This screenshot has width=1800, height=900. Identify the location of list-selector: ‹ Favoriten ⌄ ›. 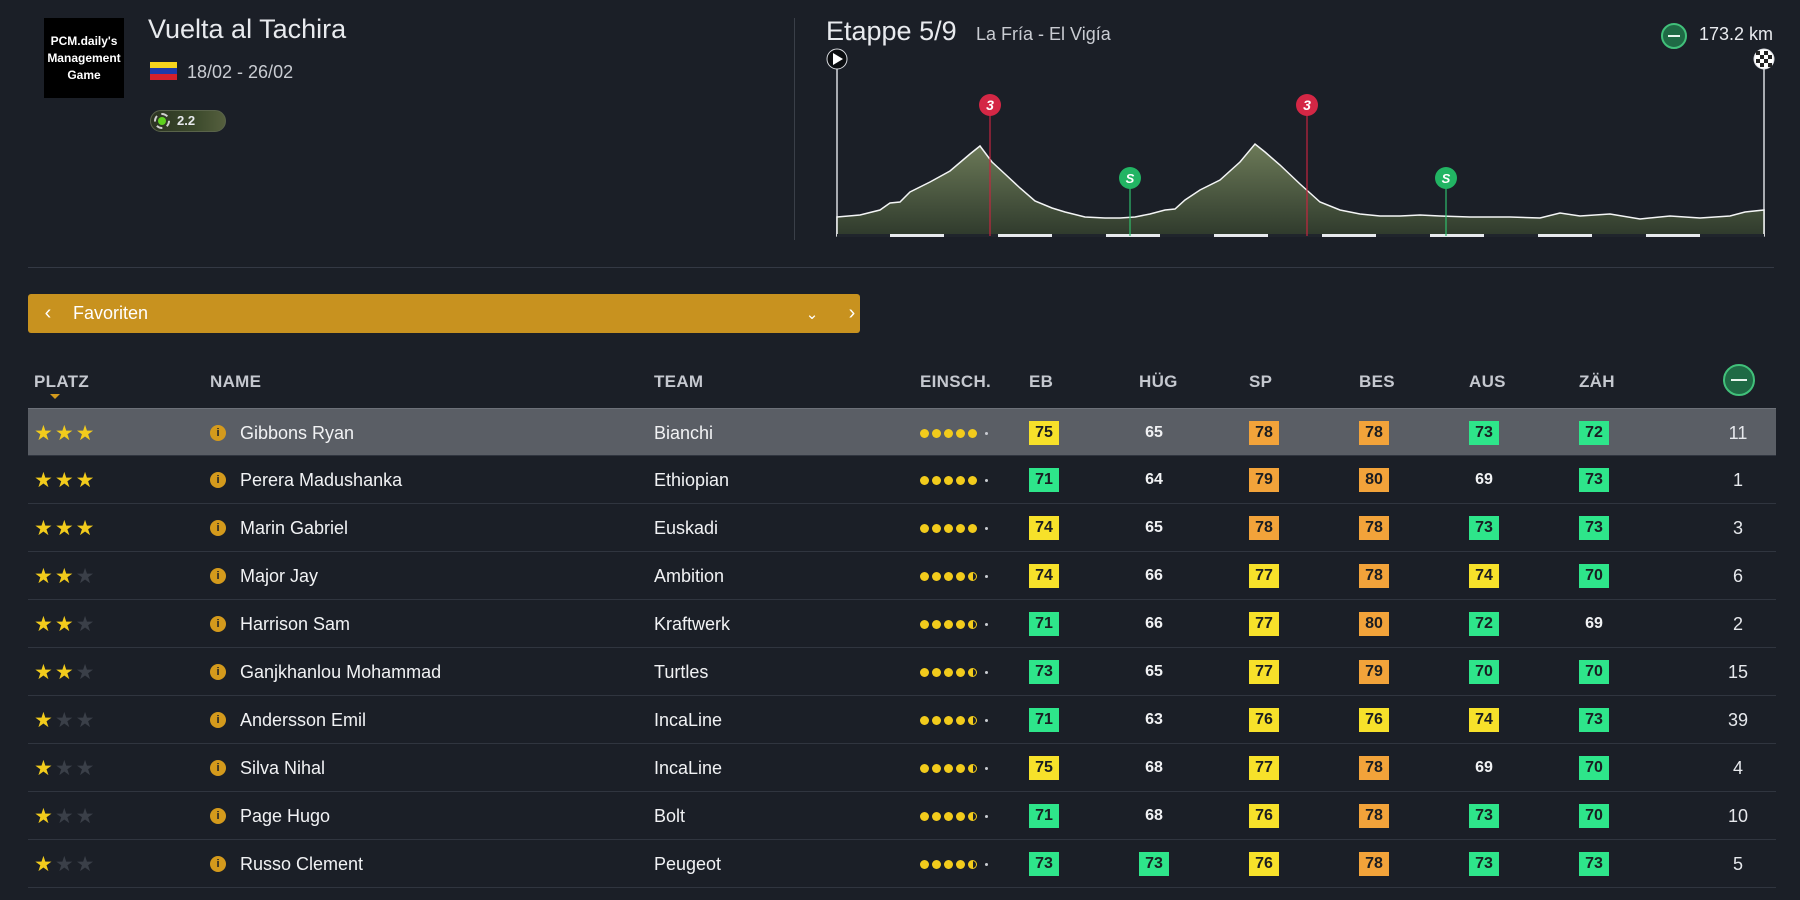
(444, 313).